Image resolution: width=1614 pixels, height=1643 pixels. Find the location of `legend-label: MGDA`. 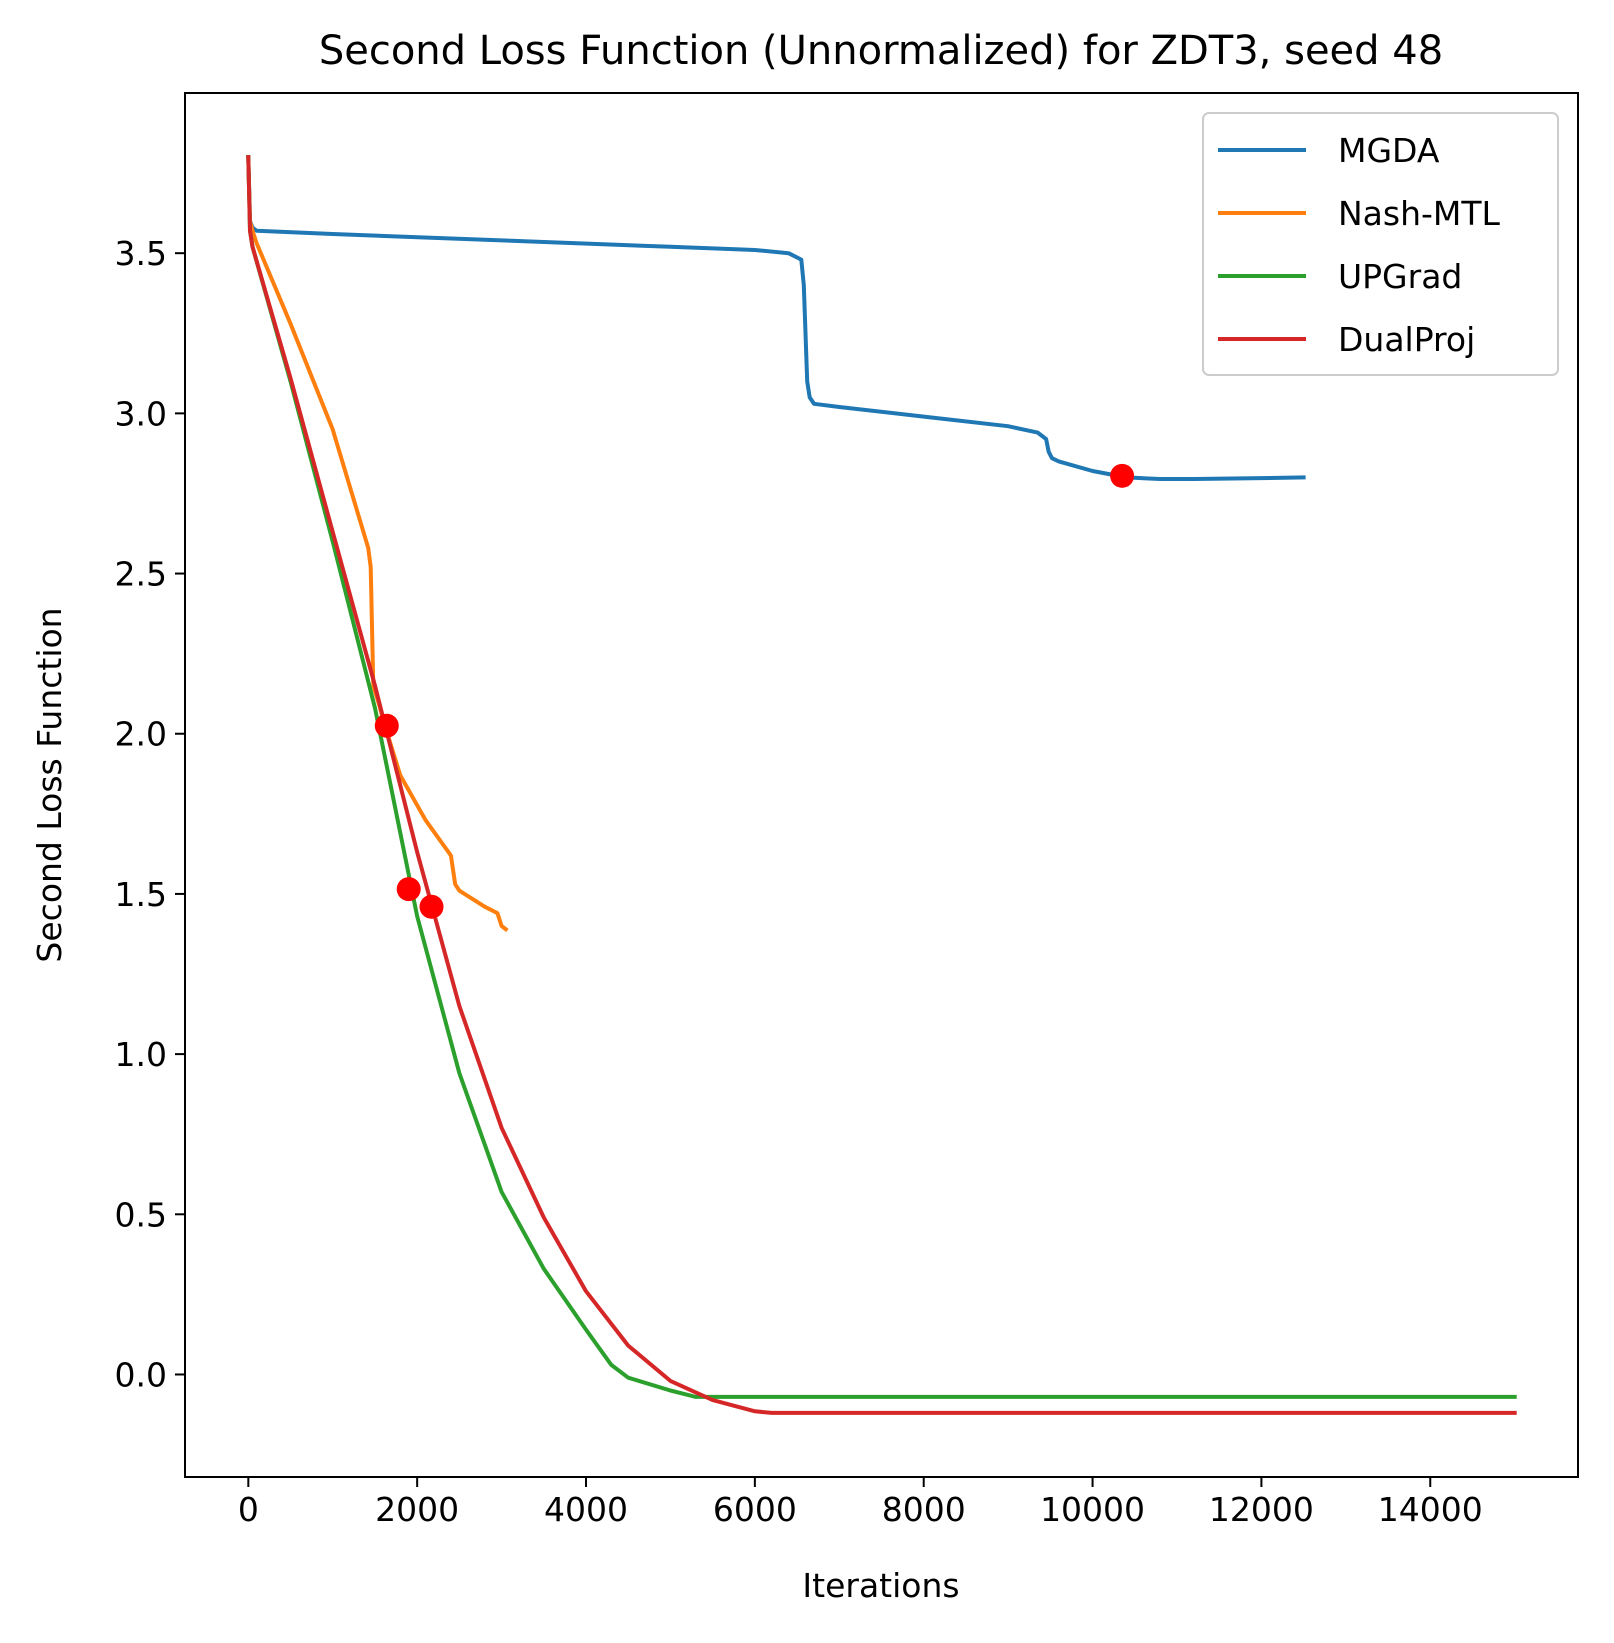

legend-label: MGDA is located at coordinates (1389, 150).